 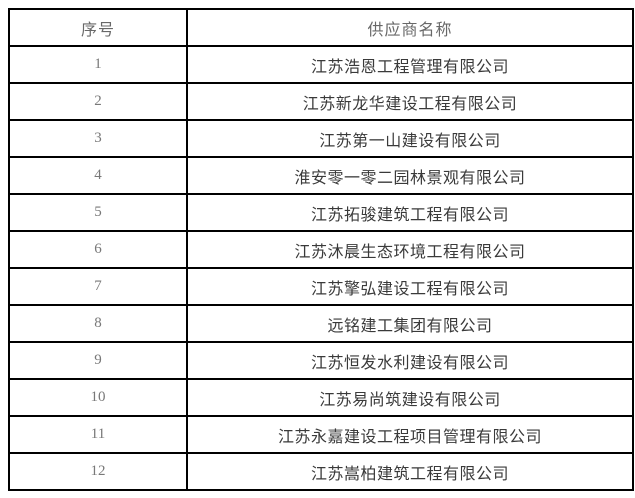 I want to click on table-row: 10 江苏易尚筑建设有限公司, so click(x=321, y=397).